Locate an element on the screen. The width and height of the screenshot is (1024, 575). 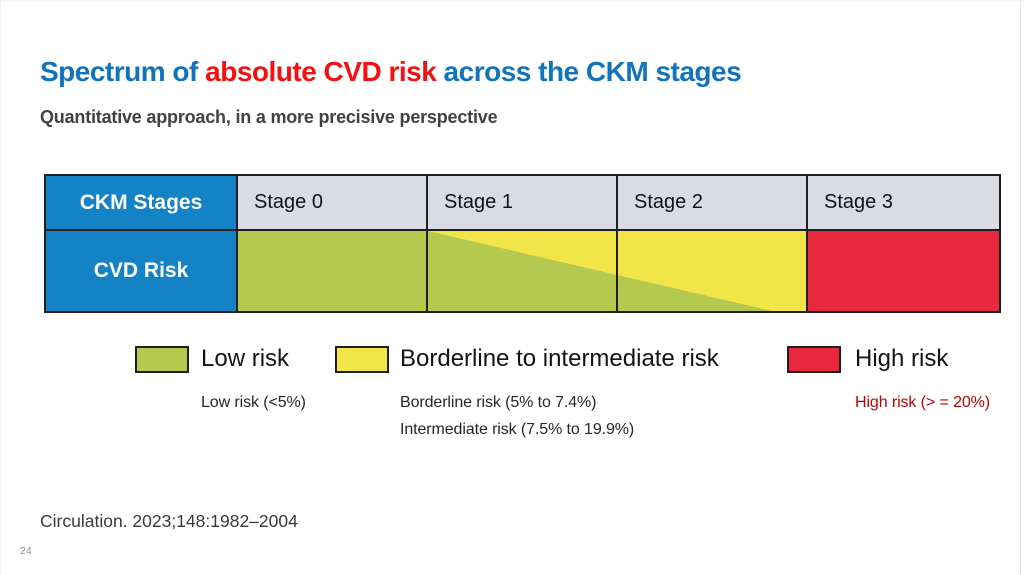
detail-intermediate-risk-range: Intermediate risk (7.5% to 19.9%) is located at coordinates (517, 429).